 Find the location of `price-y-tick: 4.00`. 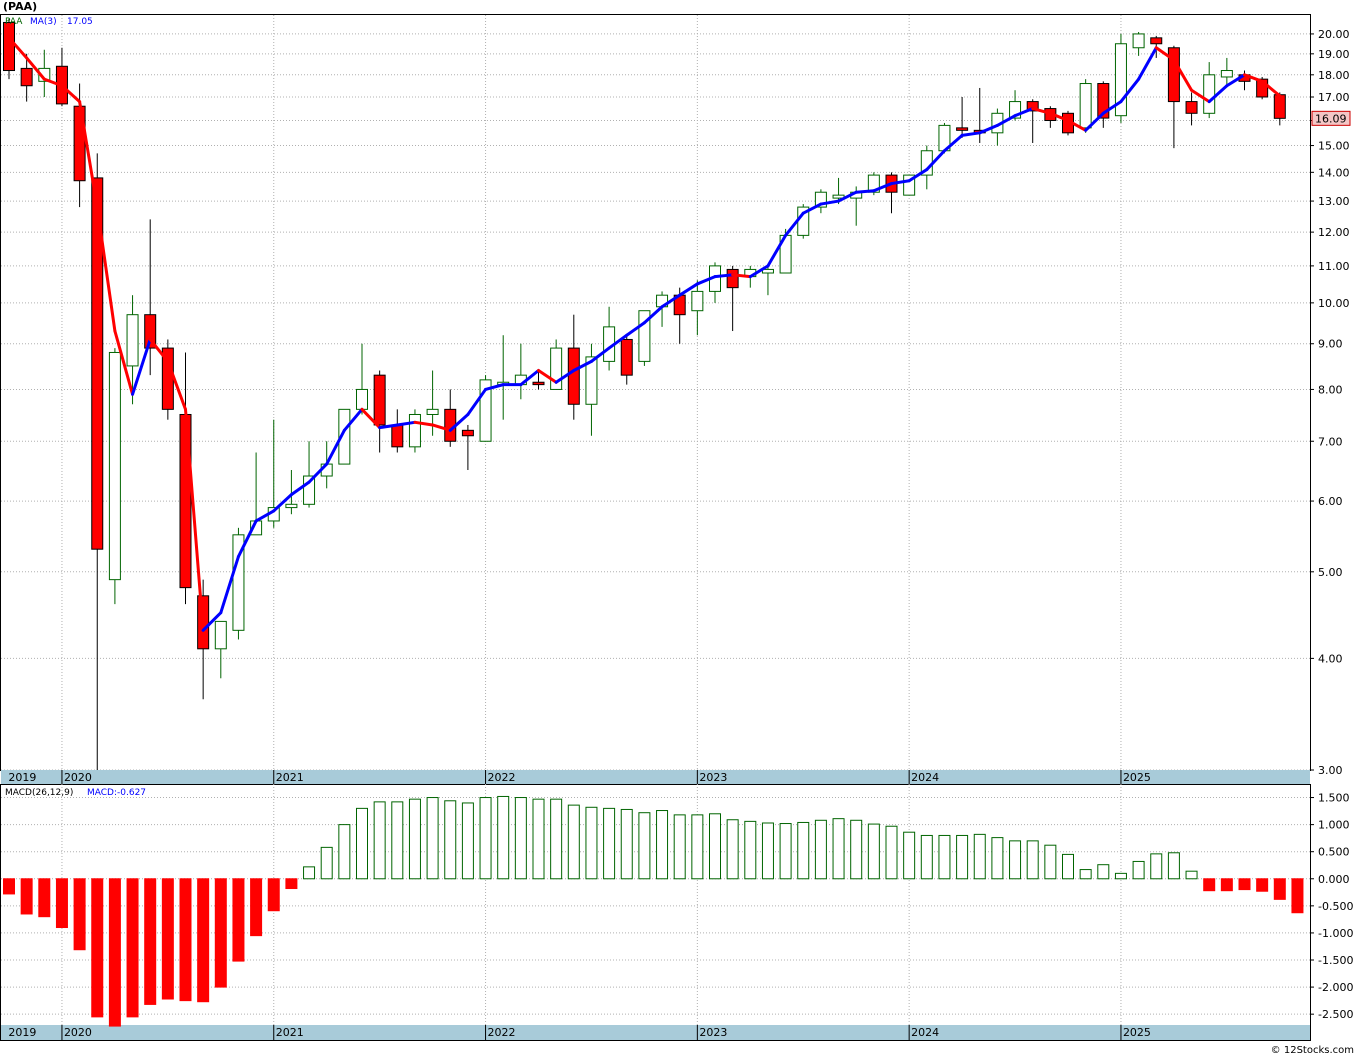

price-y-tick: 4.00 is located at coordinates (1330, 658).